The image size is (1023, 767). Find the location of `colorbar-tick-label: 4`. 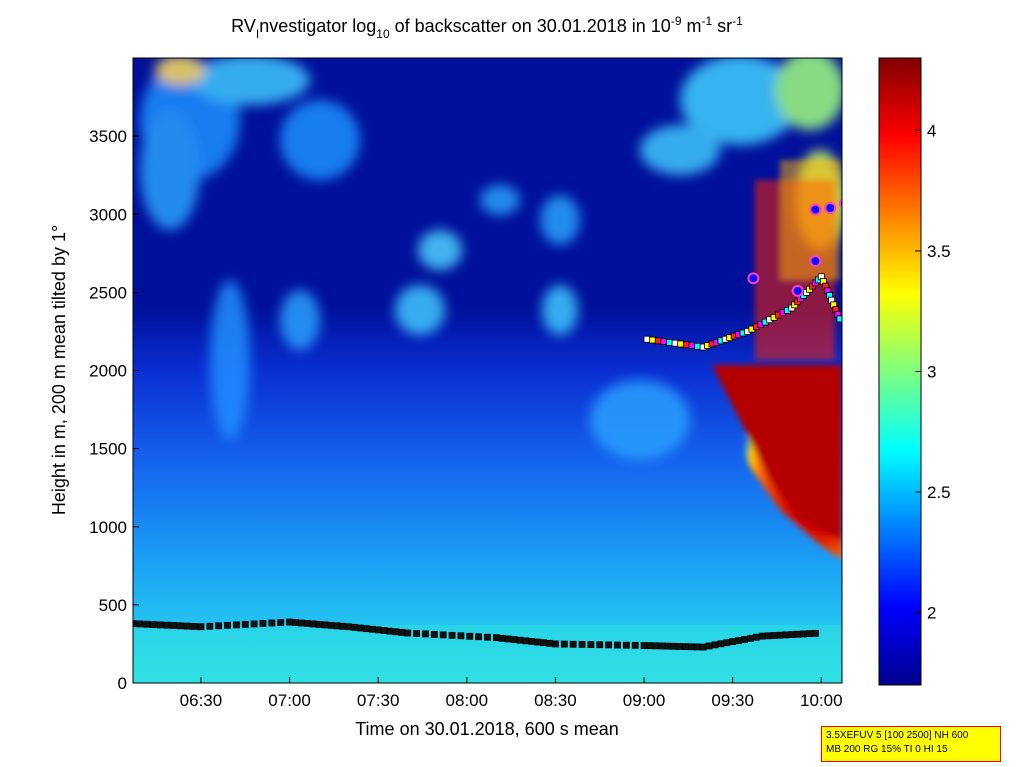

colorbar-tick-label: 4 is located at coordinates (931, 130).